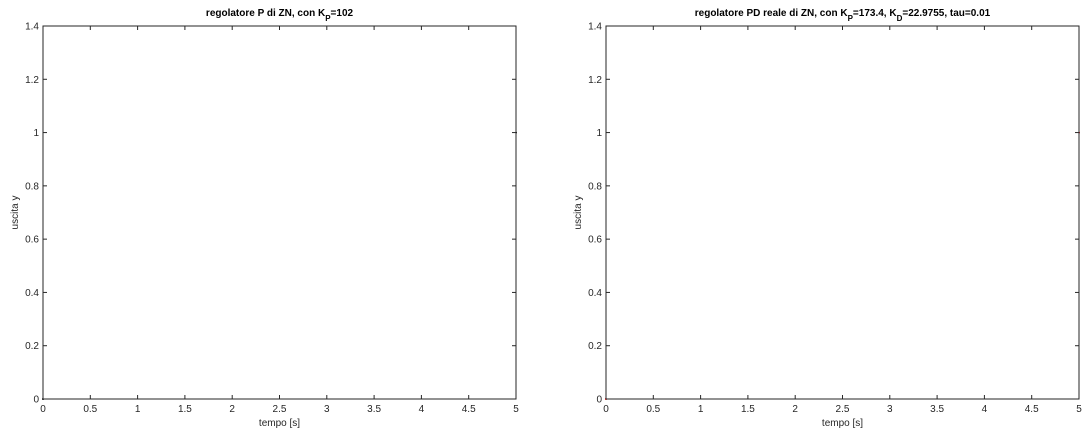 The image size is (1082, 437). What do you see at coordinates (266, 13) in the screenshot?
I see `title-segment: regolatore P di ZN, con K` at bounding box center [266, 13].